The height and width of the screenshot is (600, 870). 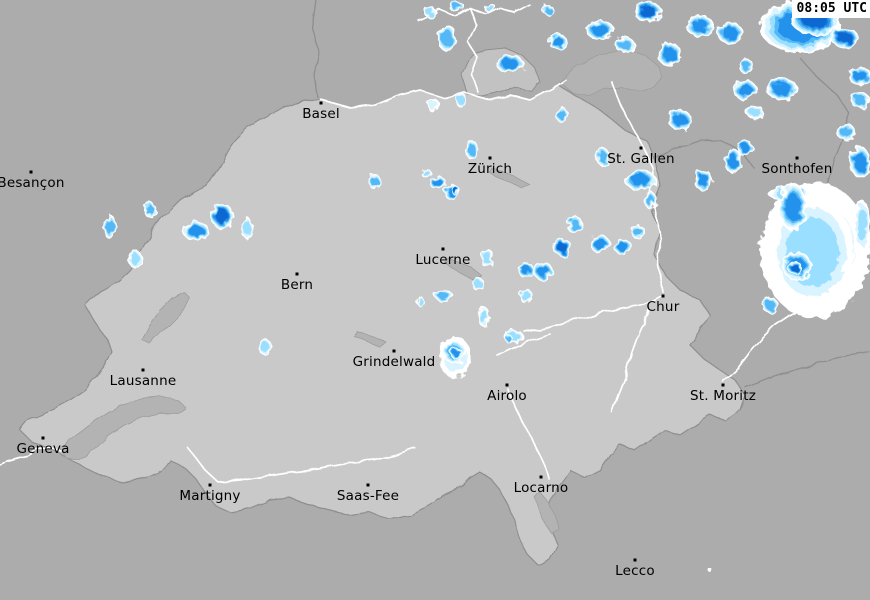 What do you see at coordinates (32, 183) in the screenshot?
I see `city-label-besan-on: Besançon` at bounding box center [32, 183].